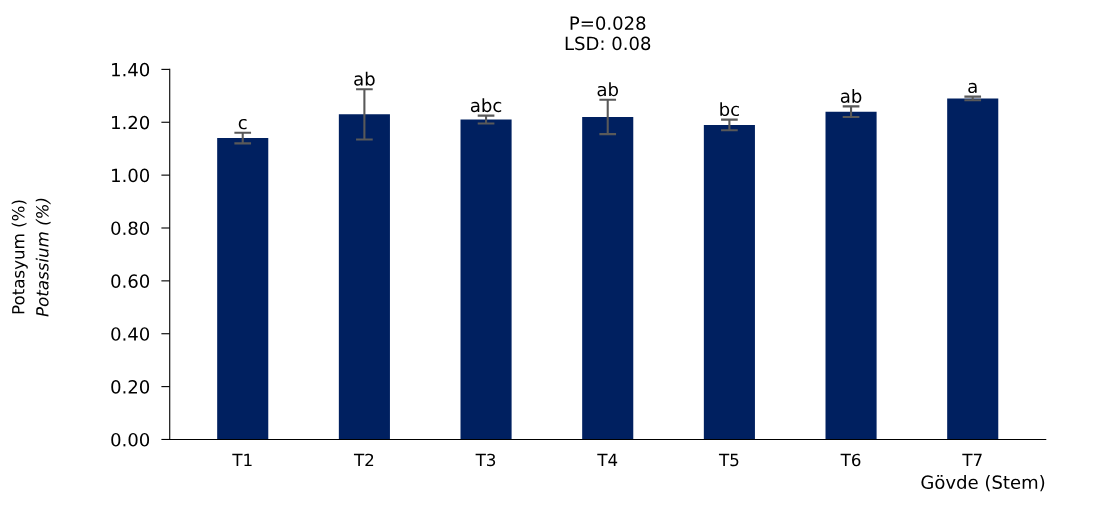 This screenshot has height=514, width=1095. Describe the element at coordinates (485, 460) in the screenshot. I see `x-tick-label: T3` at that location.